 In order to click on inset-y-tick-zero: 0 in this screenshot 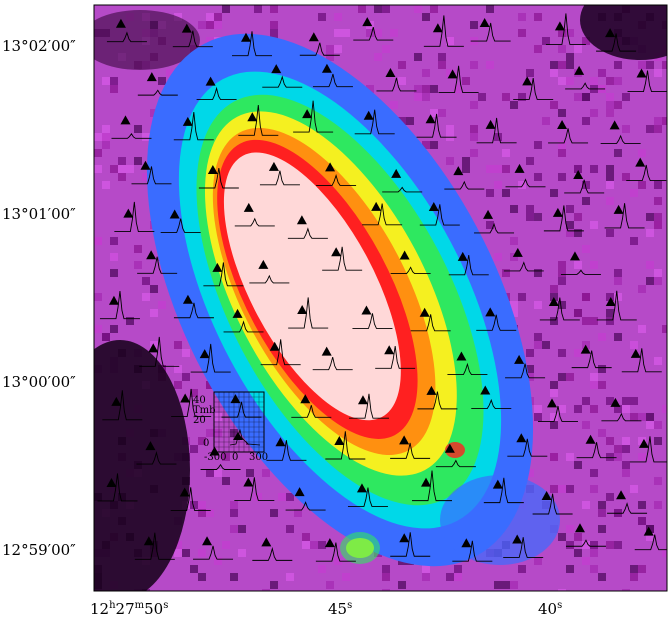, I will do `click(206, 443)`.